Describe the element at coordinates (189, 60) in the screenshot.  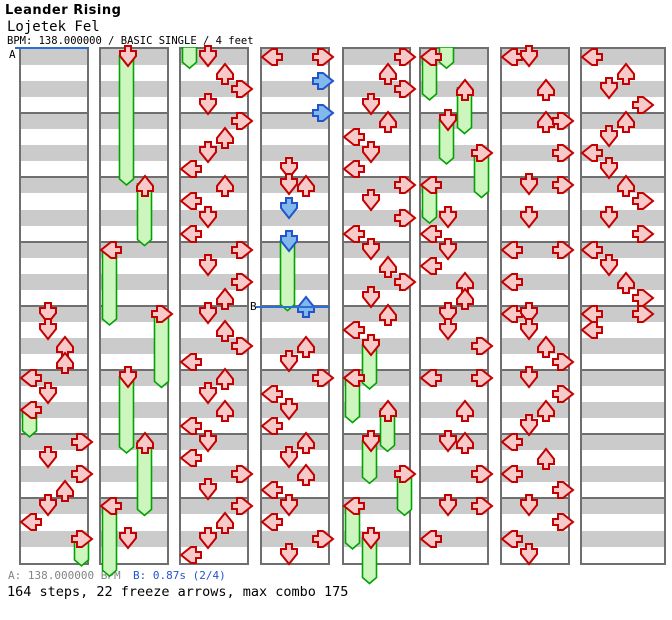
I see `freeze-tail-continuation` at that location.